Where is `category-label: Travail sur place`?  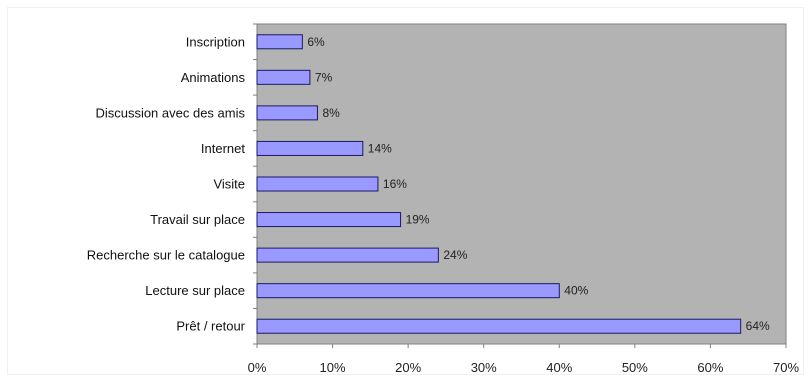 category-label: Travail sur place is located at coordinates (197, 219).